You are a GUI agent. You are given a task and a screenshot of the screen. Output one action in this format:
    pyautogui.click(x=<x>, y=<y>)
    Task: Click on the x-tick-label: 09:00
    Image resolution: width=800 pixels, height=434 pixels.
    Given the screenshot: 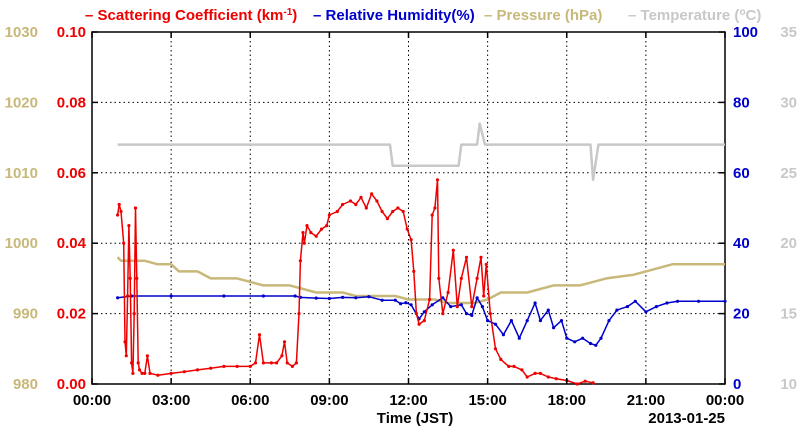 What is the action you would take?
    pyautogui.click(x=329, y=400)
    